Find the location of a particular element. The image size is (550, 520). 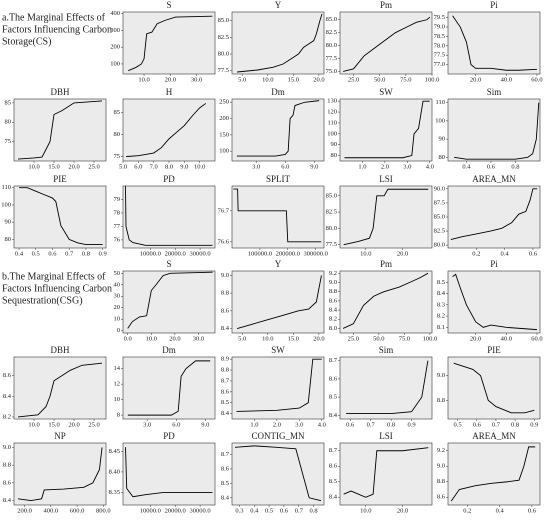

y-tick-label: 9.2 is located at coordinates (333, 273).